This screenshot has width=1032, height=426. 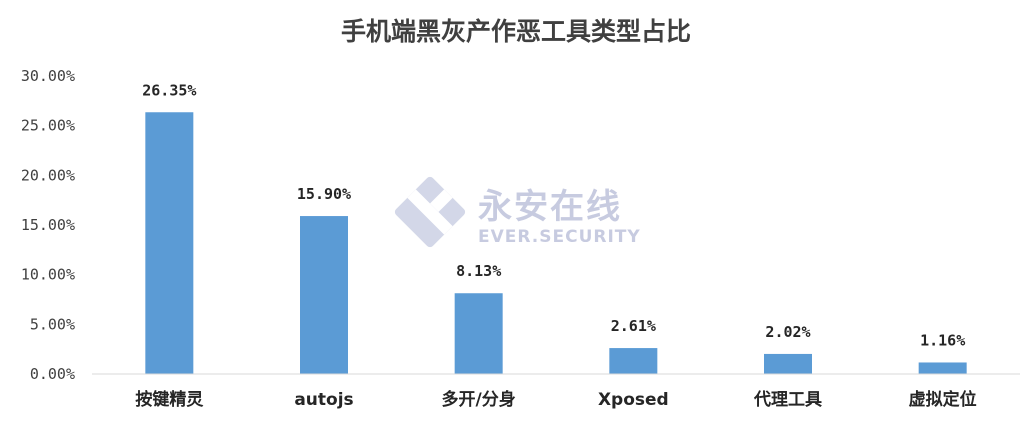 I want to click on y-tick-label: 0.00%, so click(x=52, y=374).